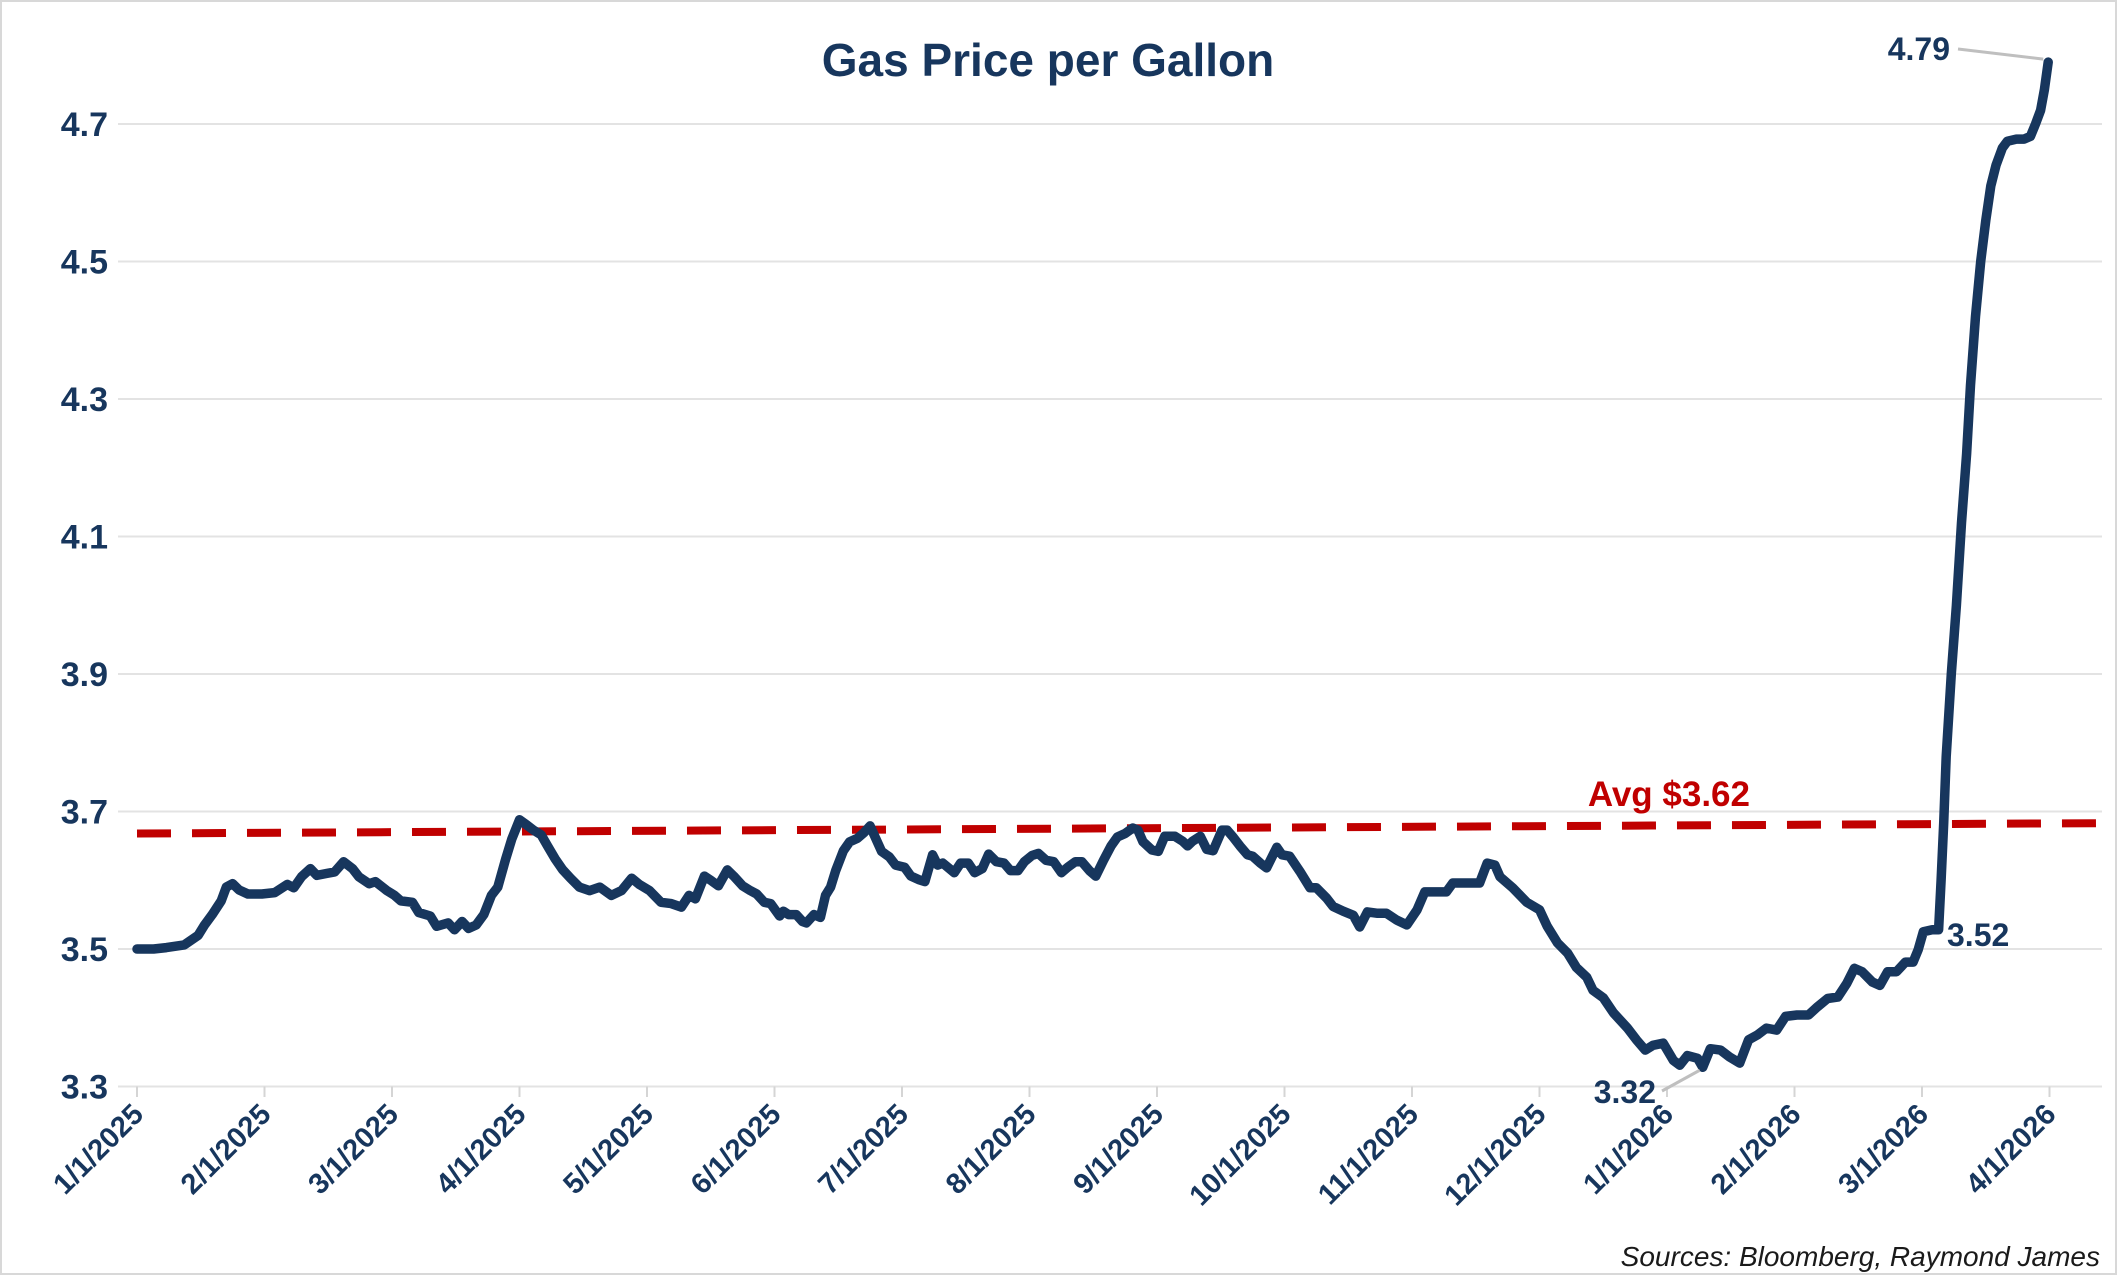 This screenshot has width=2117, height=1275. I want to click on x-axis-label-10/1/2025: 10/1/2025, so click(1241, 1155).